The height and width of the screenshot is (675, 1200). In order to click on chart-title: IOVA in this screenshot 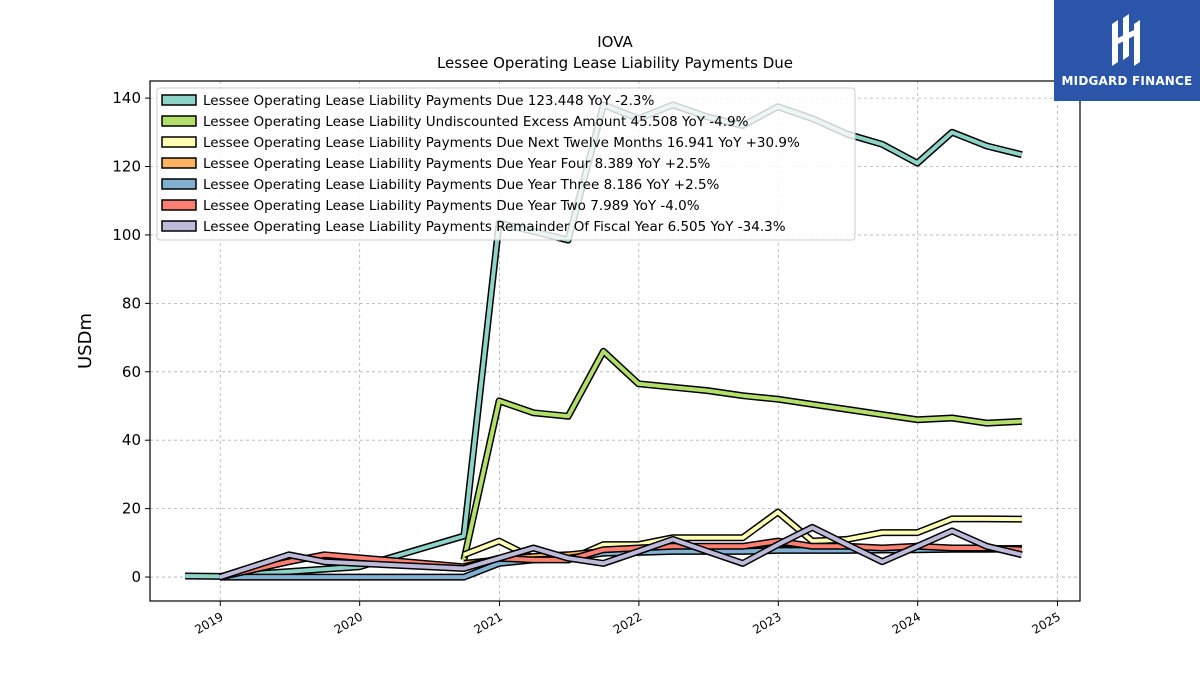, I will do `click(615, 42)`.